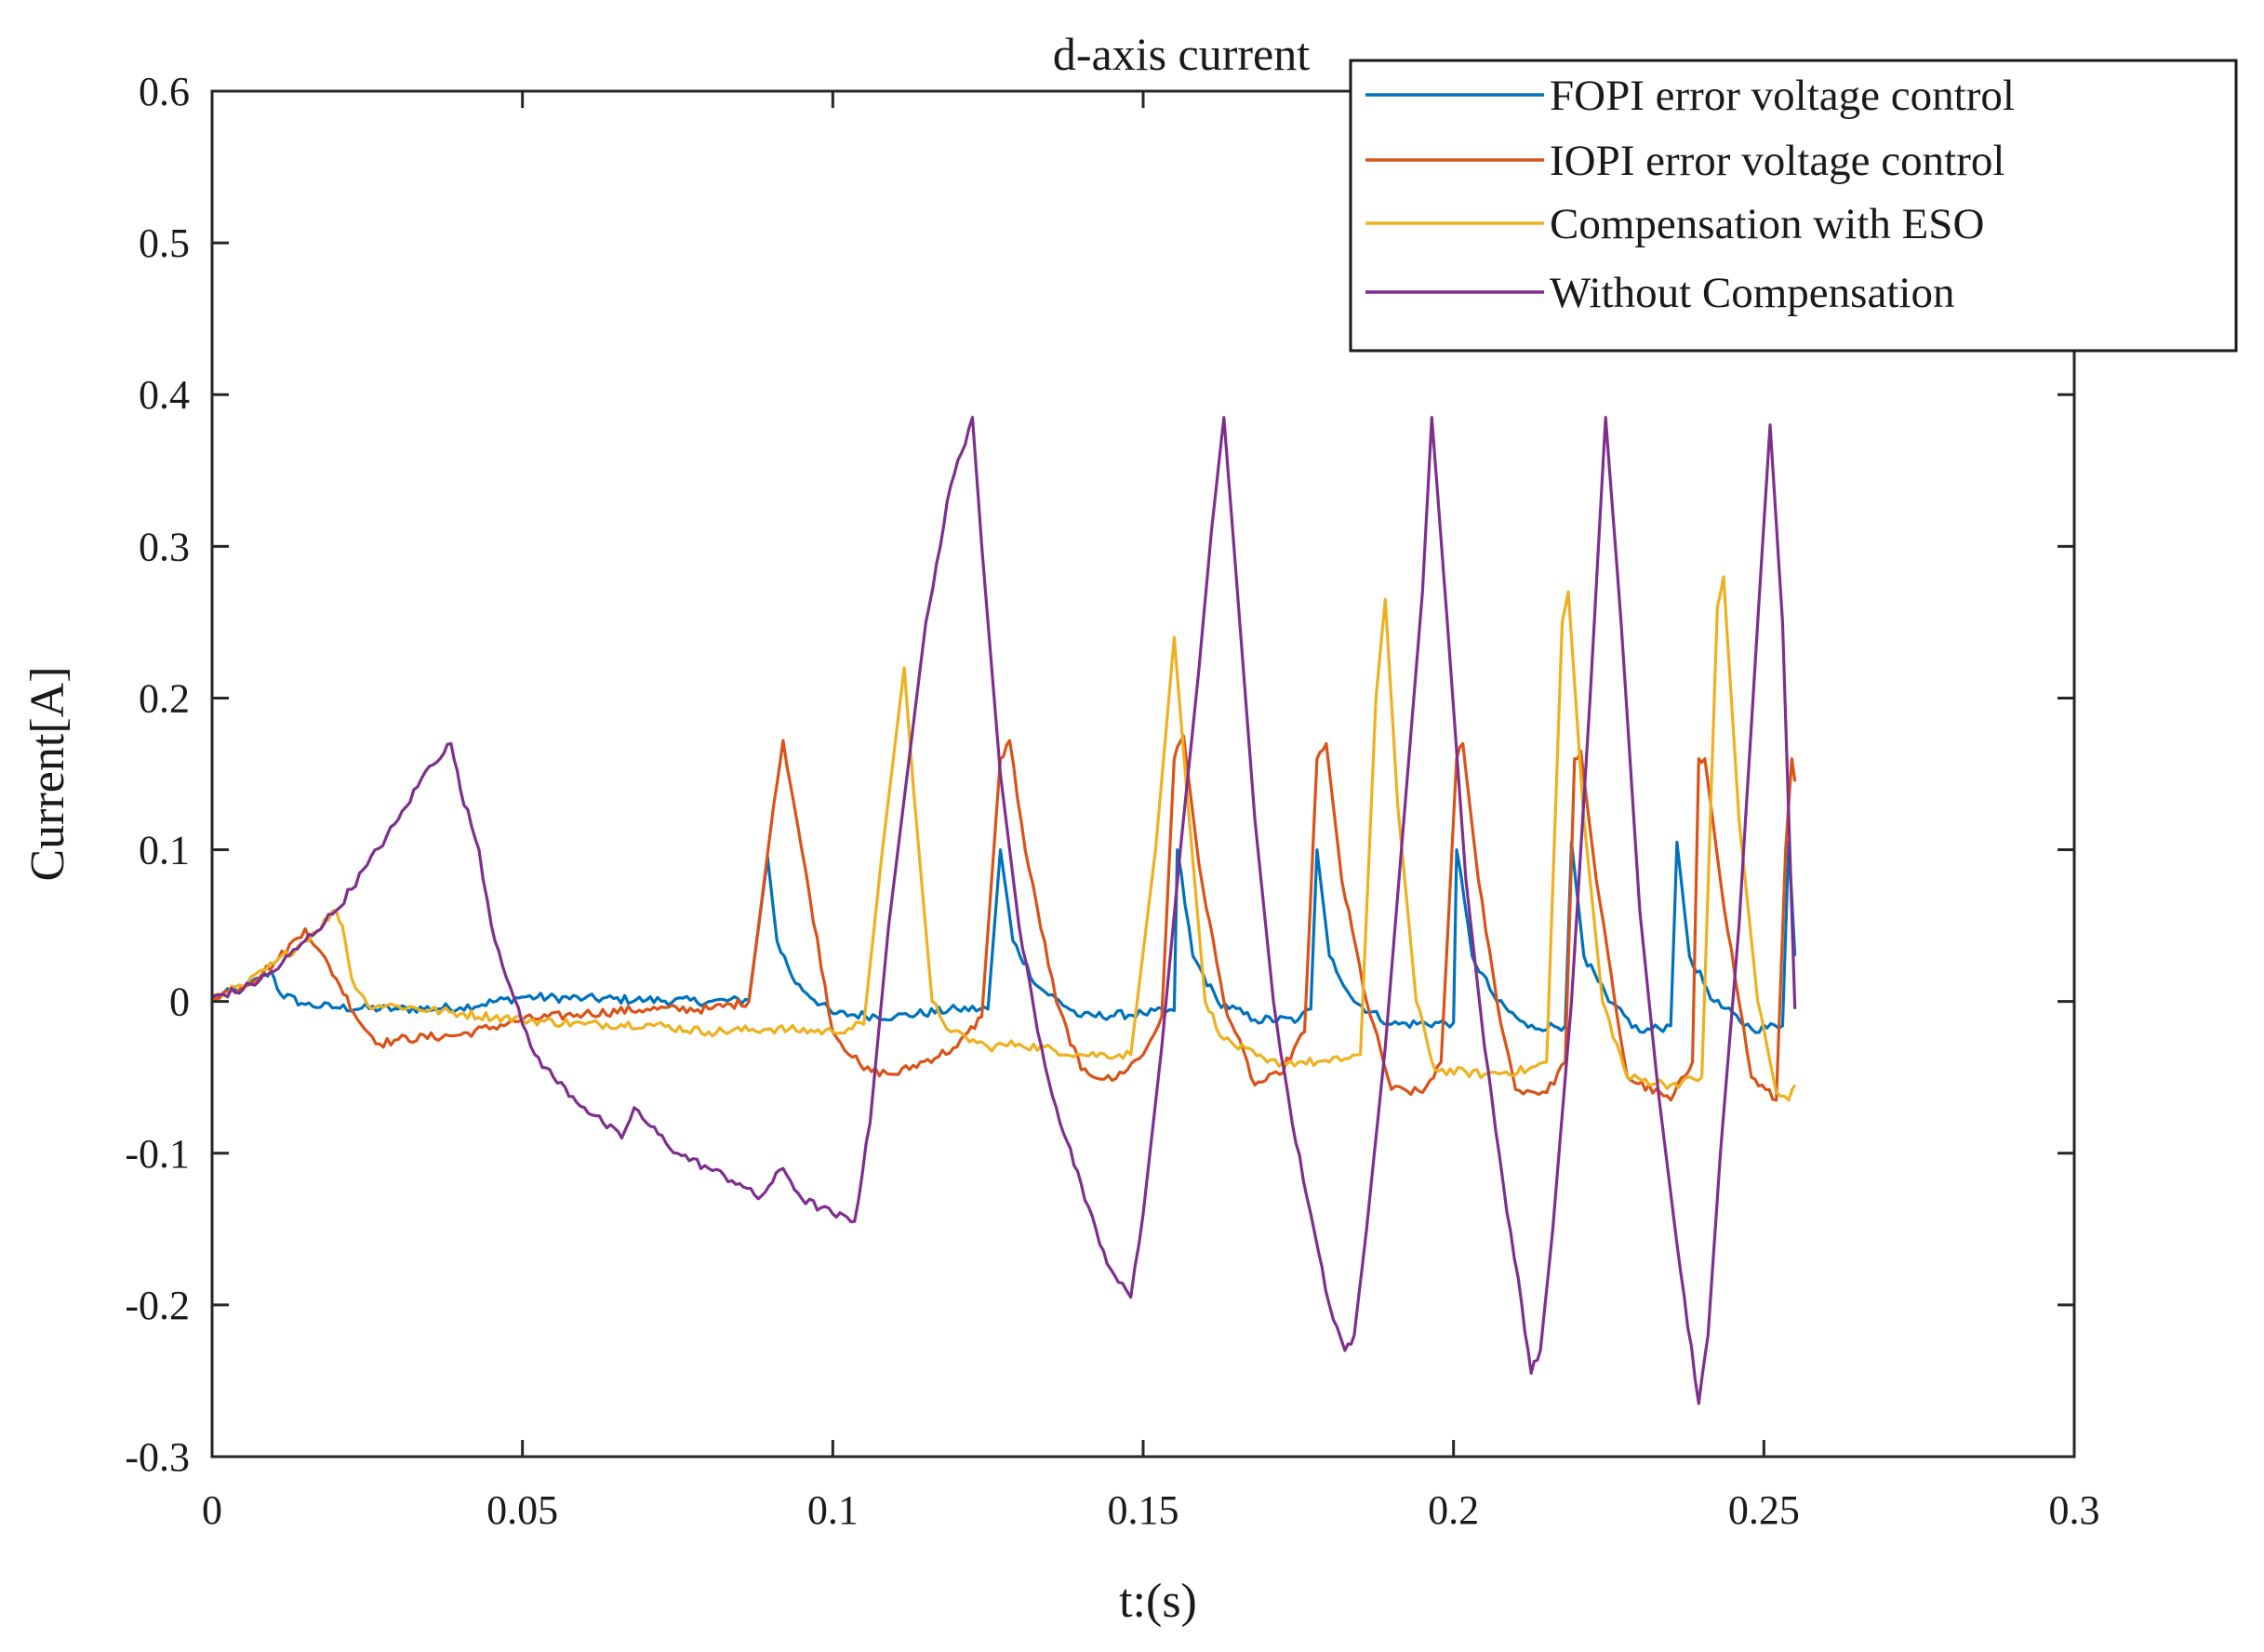 The width and height of the screenshot is (2264, 1652). What do you see at coordinates (157, 1154) in the screenshot?
I see `y-tick-label: -0.1` at bounding box center [157, 1154].